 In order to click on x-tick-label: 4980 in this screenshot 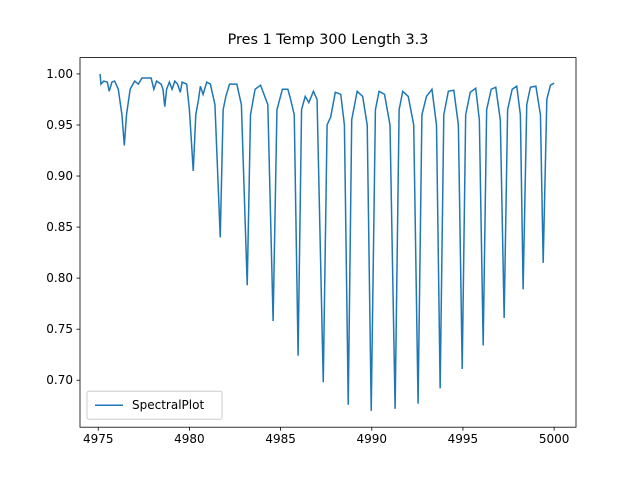, I will do `click(189, 439)`.